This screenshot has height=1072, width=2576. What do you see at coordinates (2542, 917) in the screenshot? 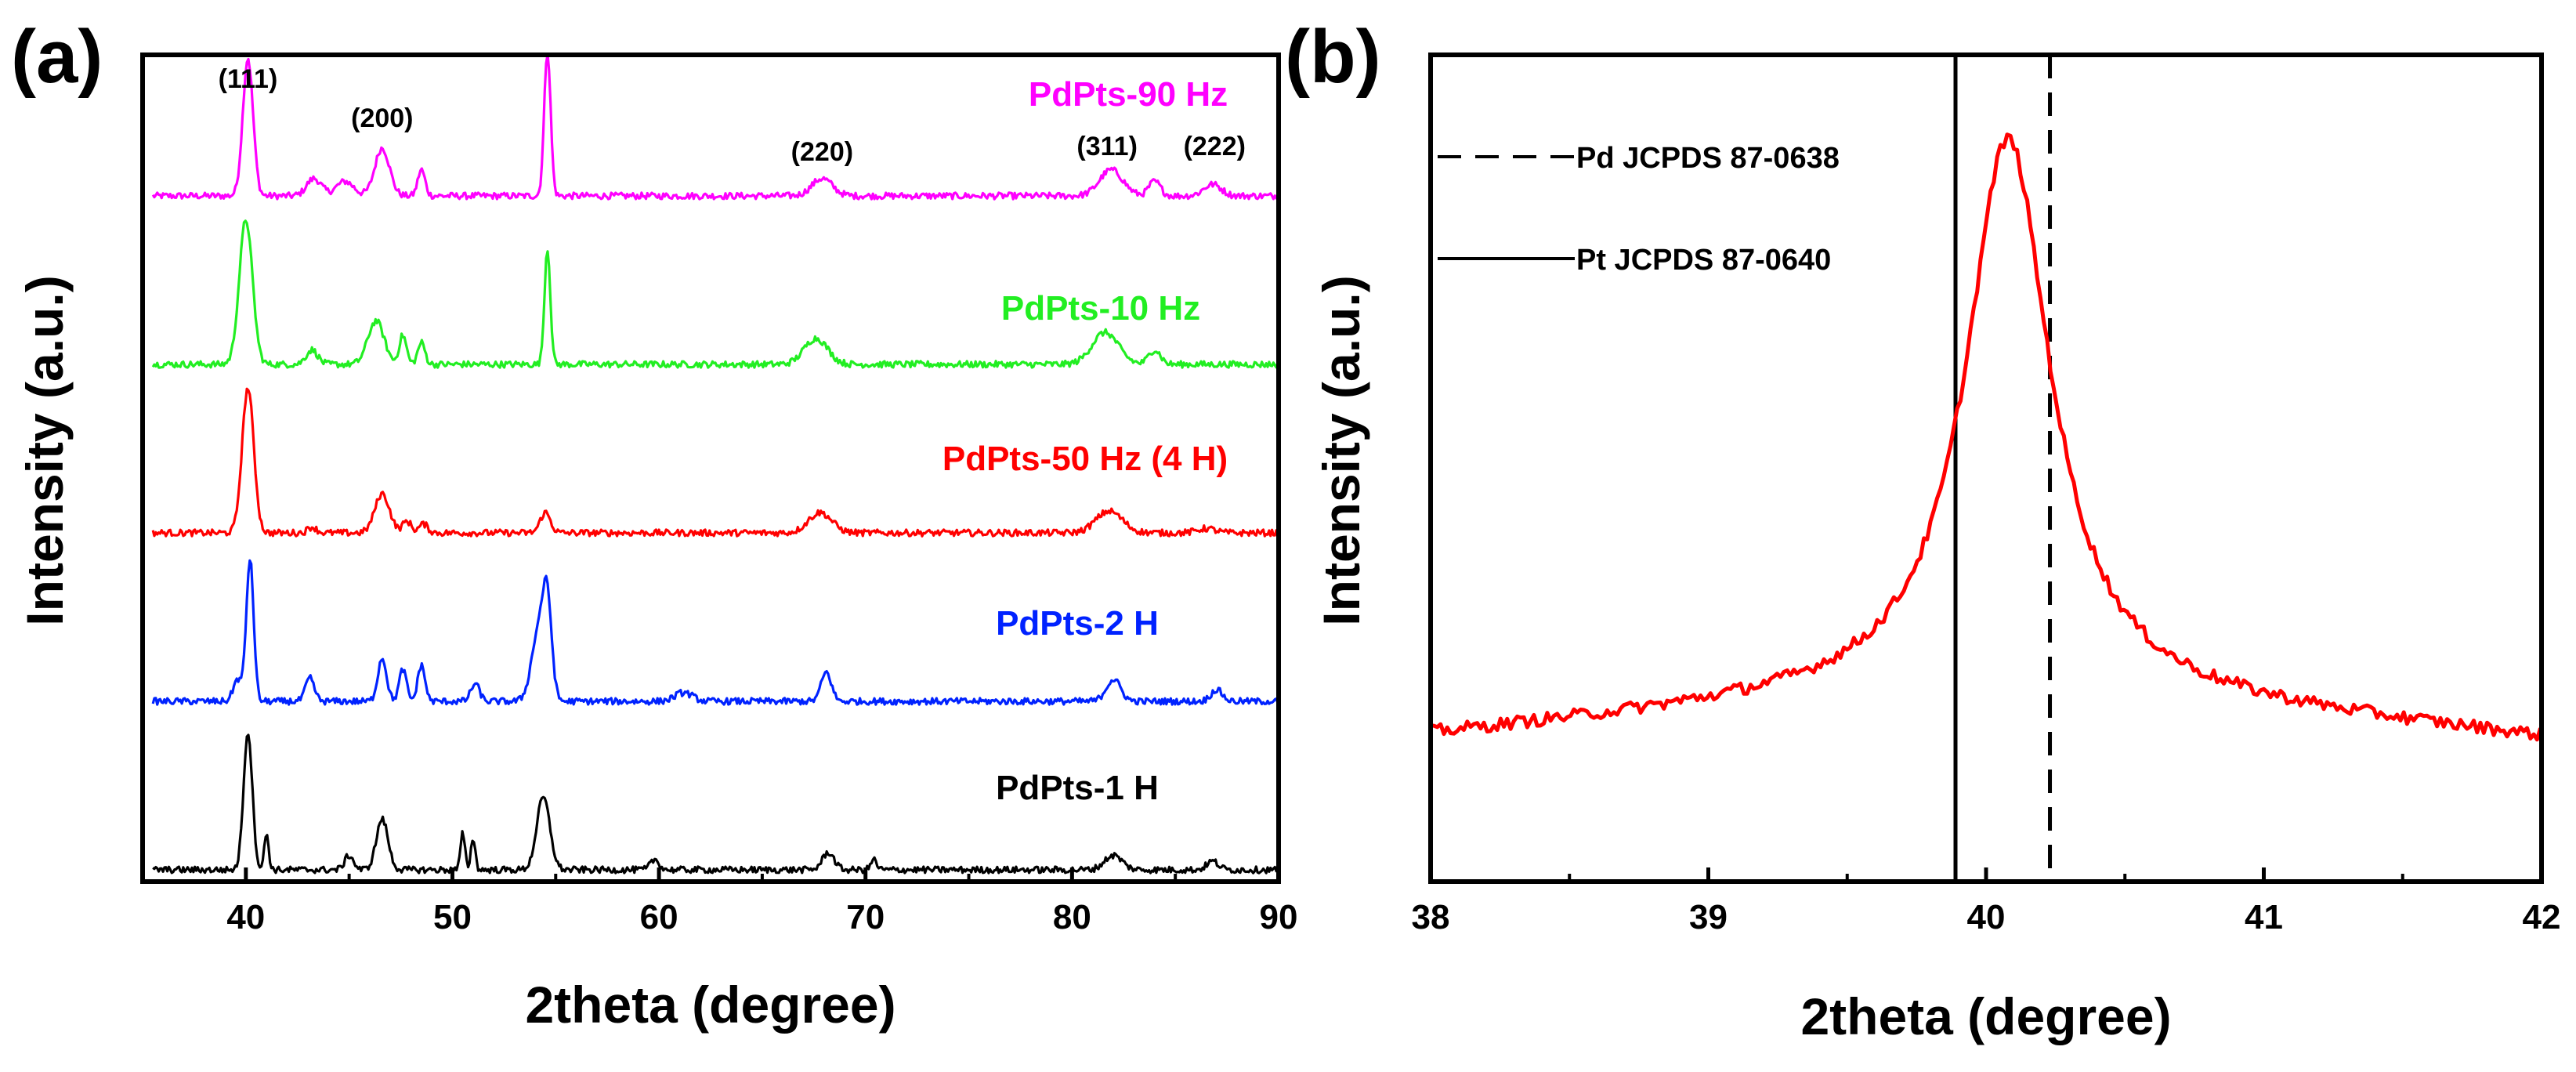
I see `x-tick-label-b: 42` at bounding box center [2542, 917].